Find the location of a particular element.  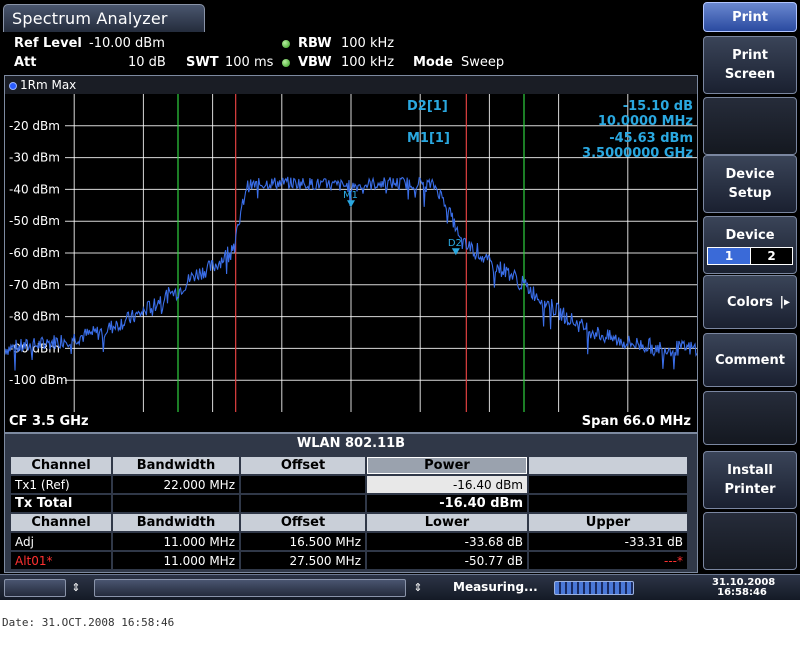

cell-lower: -33.68 dB is located at coordinates (447, 541).